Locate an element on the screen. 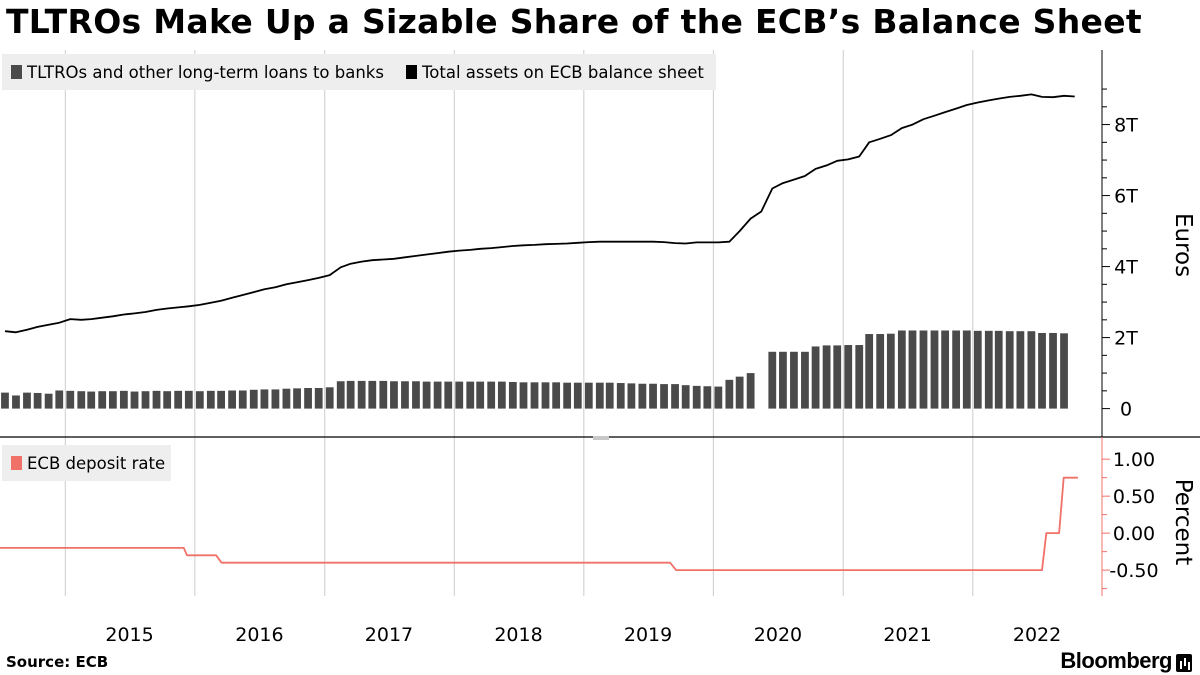 The height and width of the screenshot is (675, 1200). x-tick-label: 2018 is located at coordinates (518, 635).